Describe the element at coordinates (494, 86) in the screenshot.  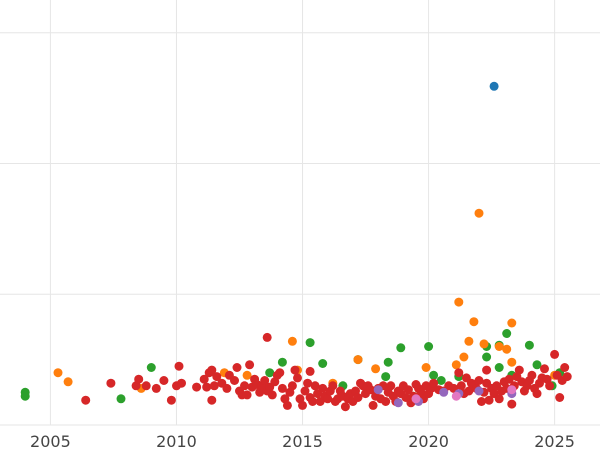
I see `blue-data-point` at that location.